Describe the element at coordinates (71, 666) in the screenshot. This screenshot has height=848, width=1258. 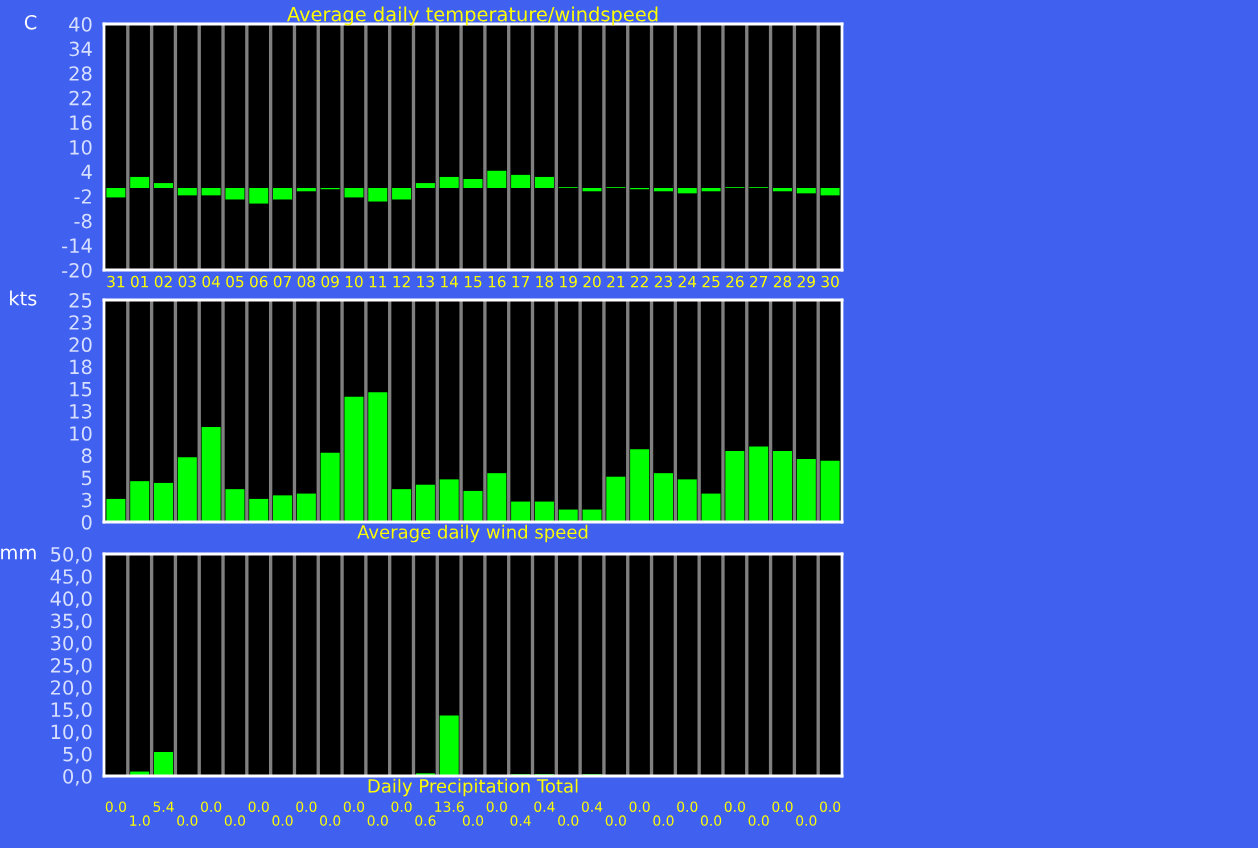
I see `y-tick-label: 25,0` at that location.